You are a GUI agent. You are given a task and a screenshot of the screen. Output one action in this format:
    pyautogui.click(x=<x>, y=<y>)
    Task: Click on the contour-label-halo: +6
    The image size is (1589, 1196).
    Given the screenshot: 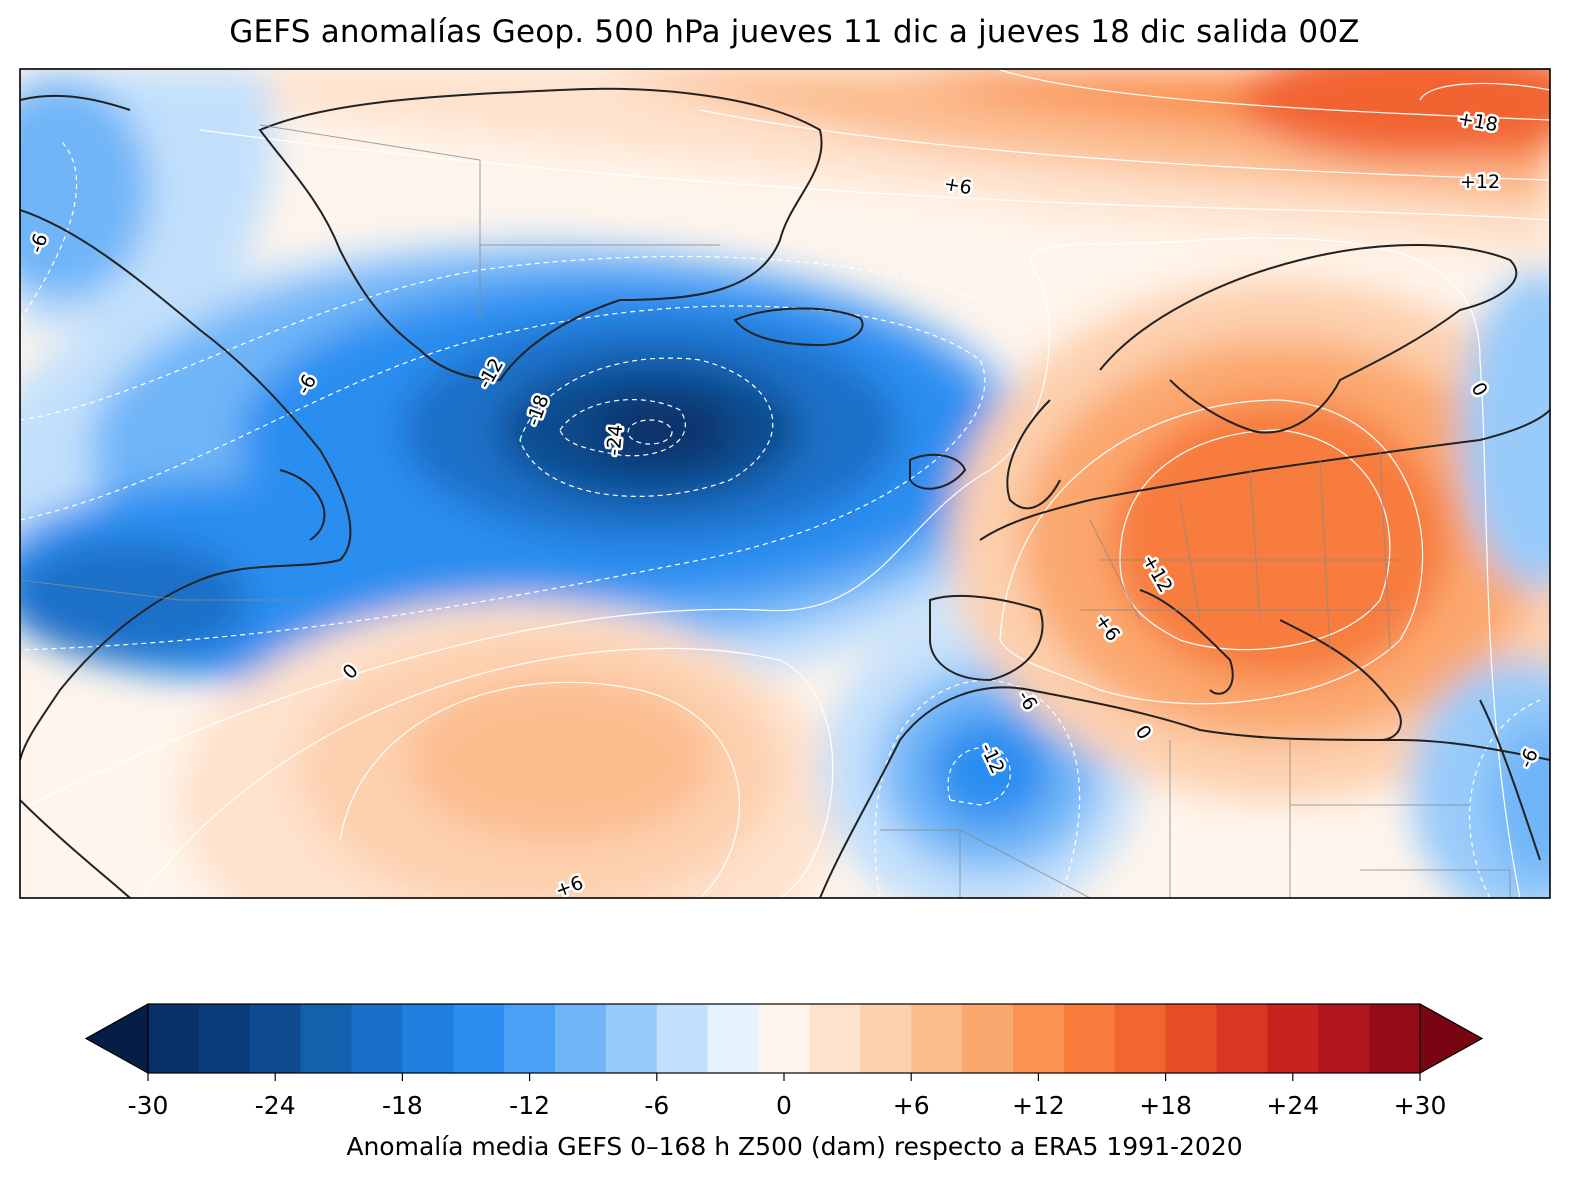 What is the action you would take?
    pyautogui.click(x=957, y=186)
    